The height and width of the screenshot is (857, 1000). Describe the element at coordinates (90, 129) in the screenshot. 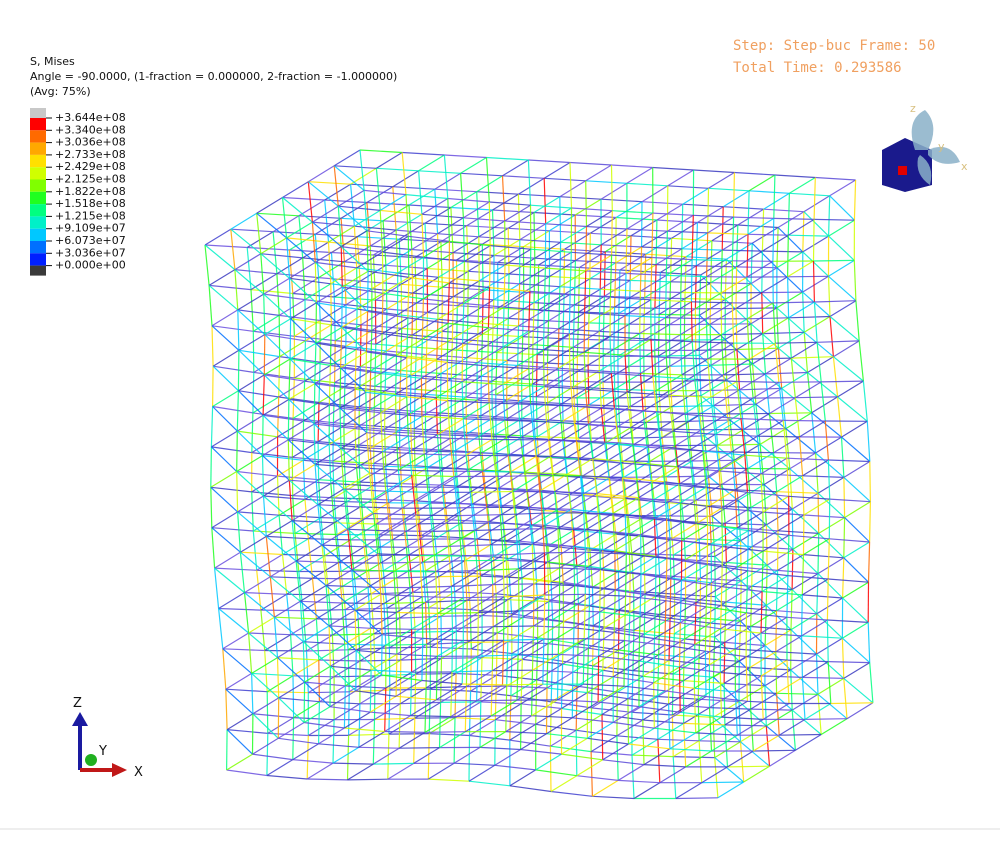

I see `legend-label: +3.340e+08` at that location.